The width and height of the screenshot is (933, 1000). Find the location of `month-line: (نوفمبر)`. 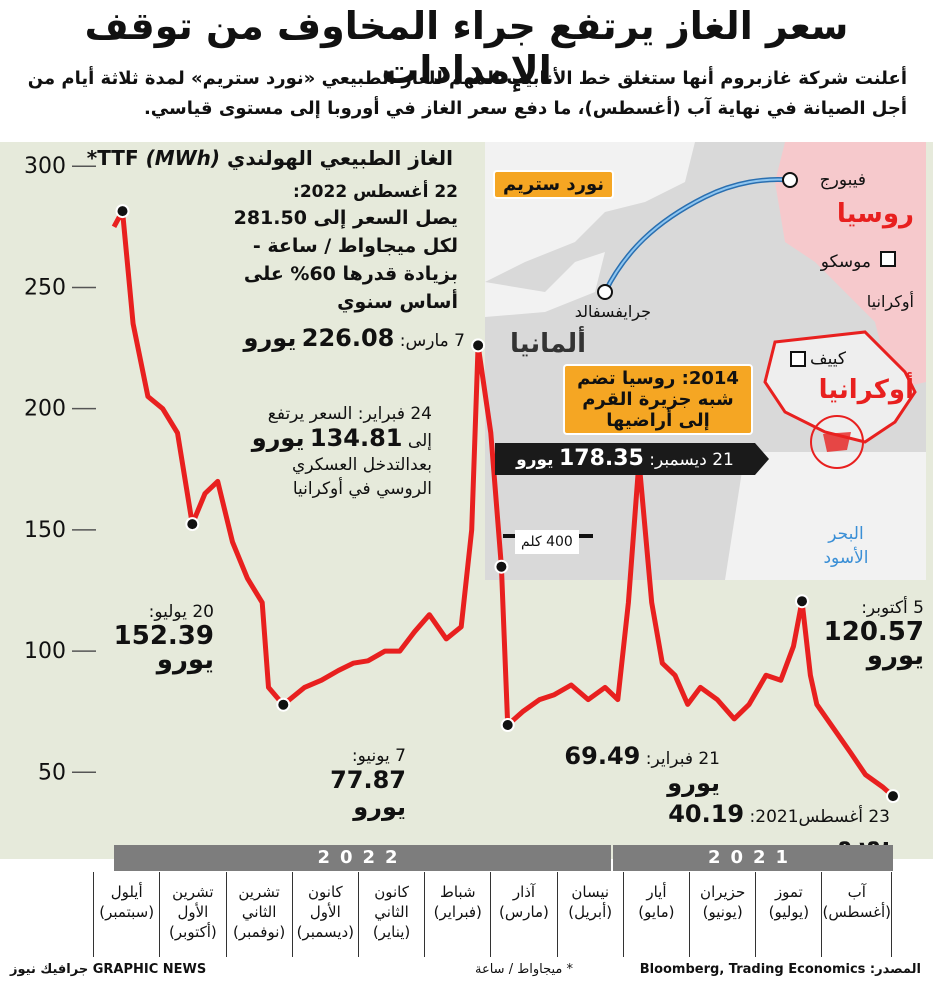

month-line: (نوفمبر) is located at coordinates (259, 932).